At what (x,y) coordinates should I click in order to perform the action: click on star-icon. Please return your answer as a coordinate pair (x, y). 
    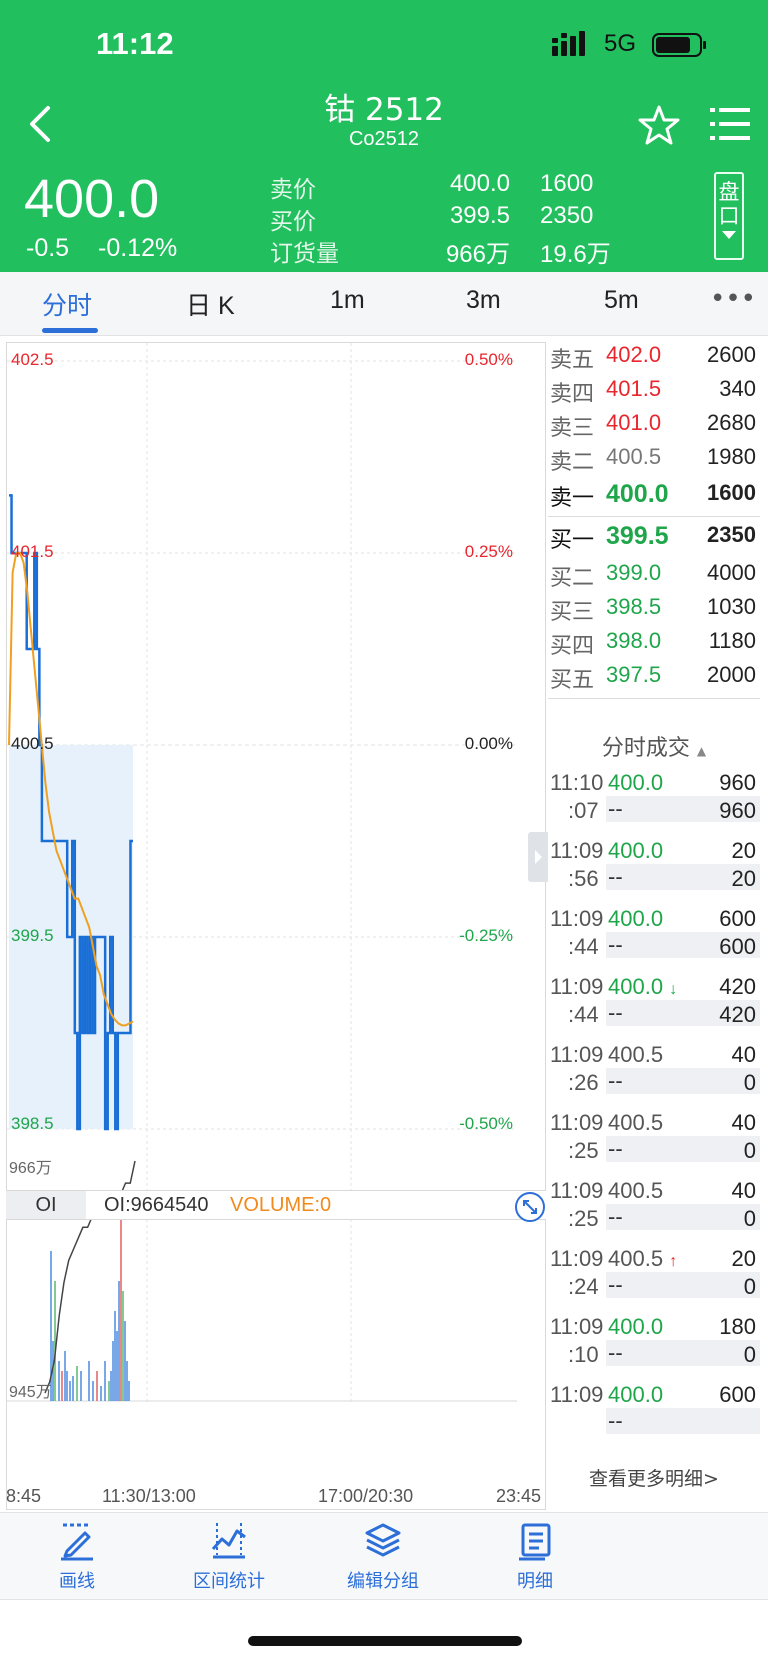
    Looking at the image, I should click on (659, 125).